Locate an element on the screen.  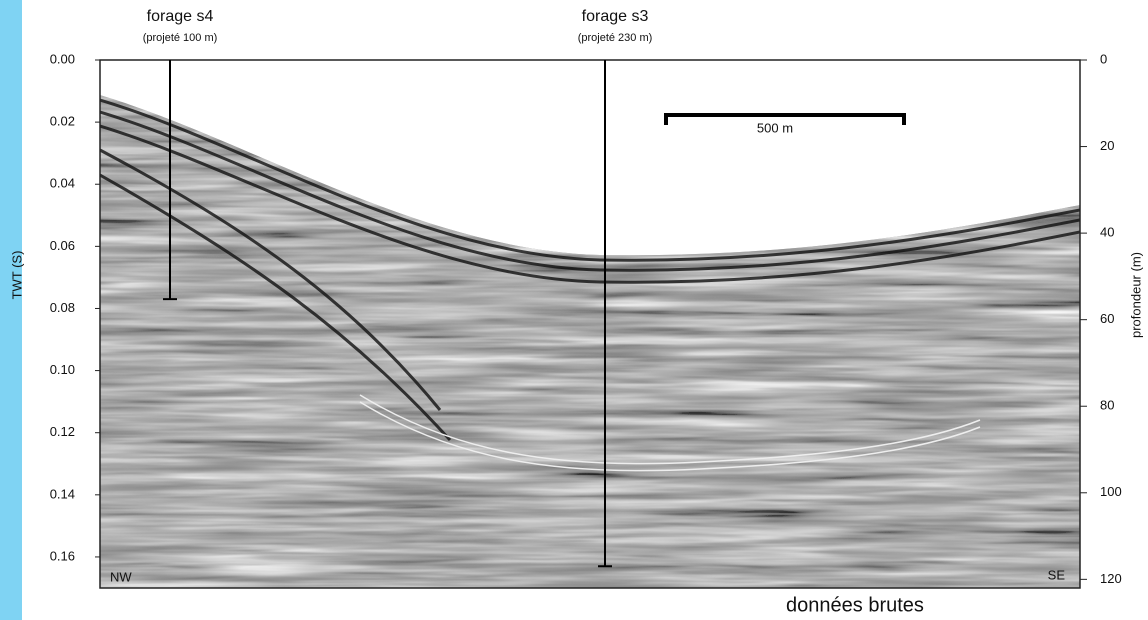
borehole-name: forage s4 is located at coordinates (180, 16).